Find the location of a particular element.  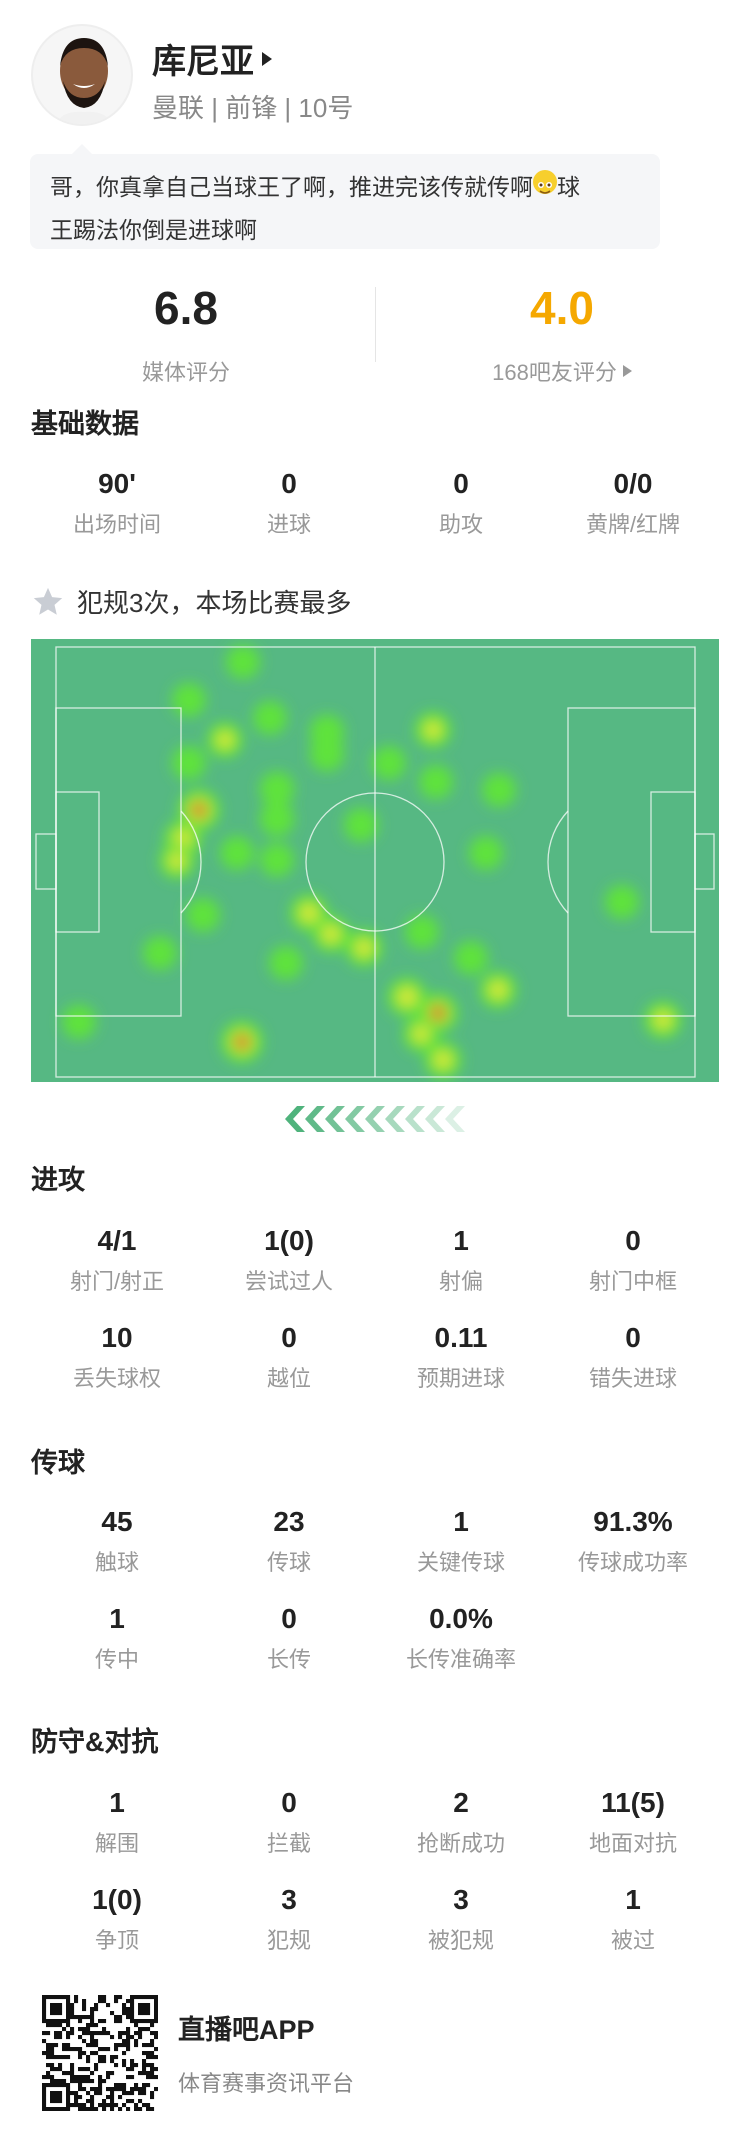

stat-passing-5: 0 长传 is located at coordinates (289, 1650).